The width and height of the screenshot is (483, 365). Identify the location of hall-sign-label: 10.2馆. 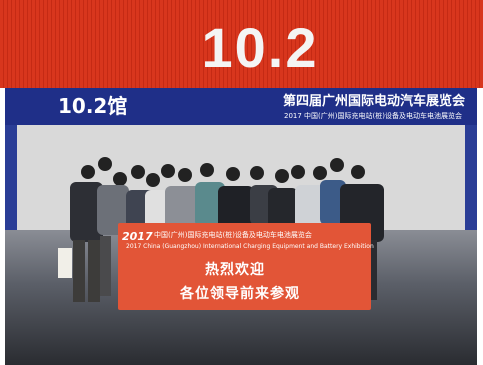
(93, 106).